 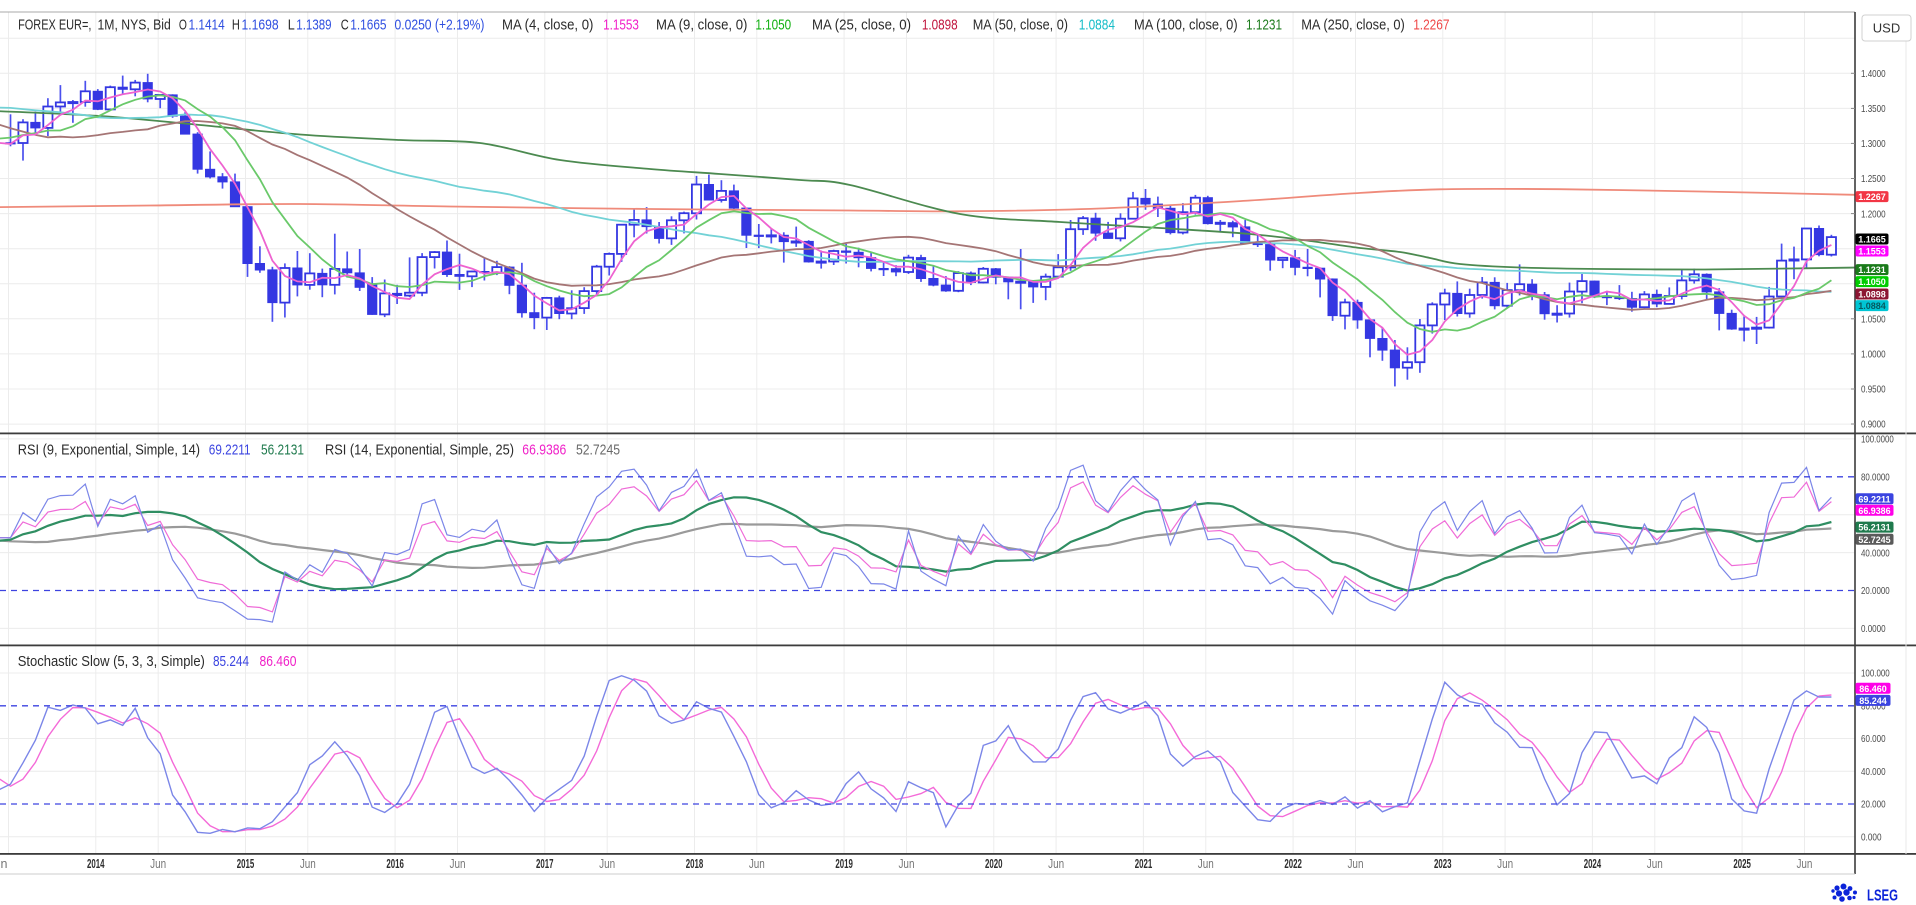 What do you see at coordinates (4, 864) in the screenshot?
I see `svg-text: n` at bounding box center [4, 864].